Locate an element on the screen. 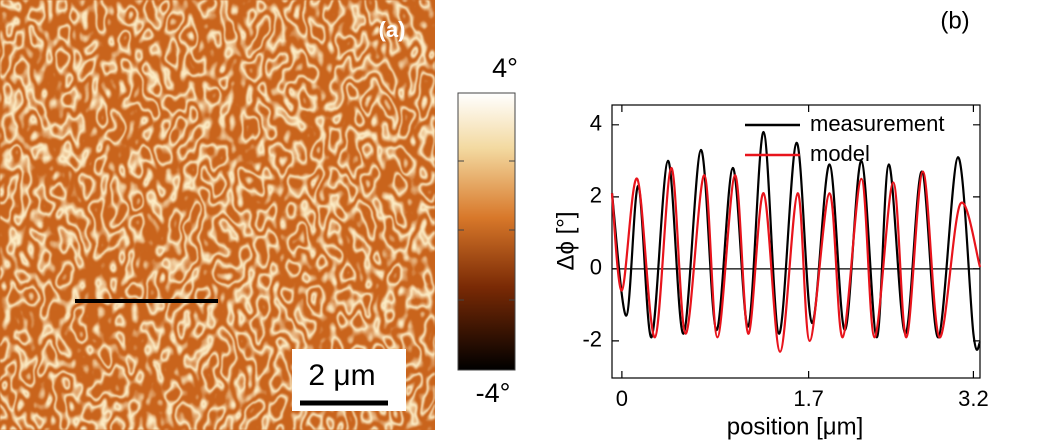 This screenshot has height=441, width=1053. colorbar-max: 4° is located at coordinates (505, 68).